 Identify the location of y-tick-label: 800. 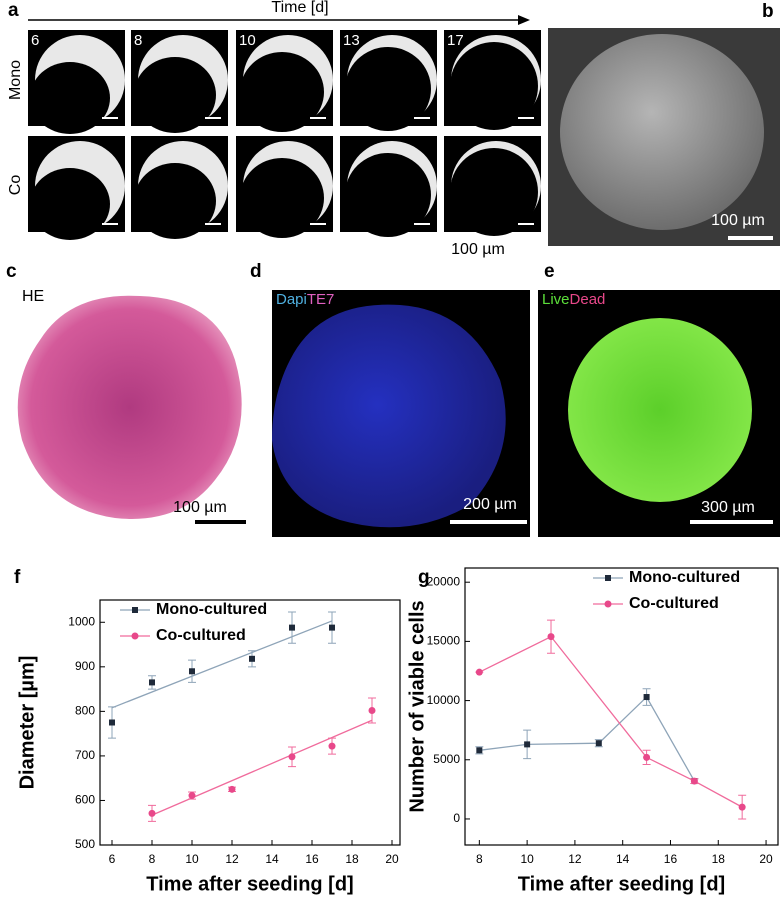
(85, 711).